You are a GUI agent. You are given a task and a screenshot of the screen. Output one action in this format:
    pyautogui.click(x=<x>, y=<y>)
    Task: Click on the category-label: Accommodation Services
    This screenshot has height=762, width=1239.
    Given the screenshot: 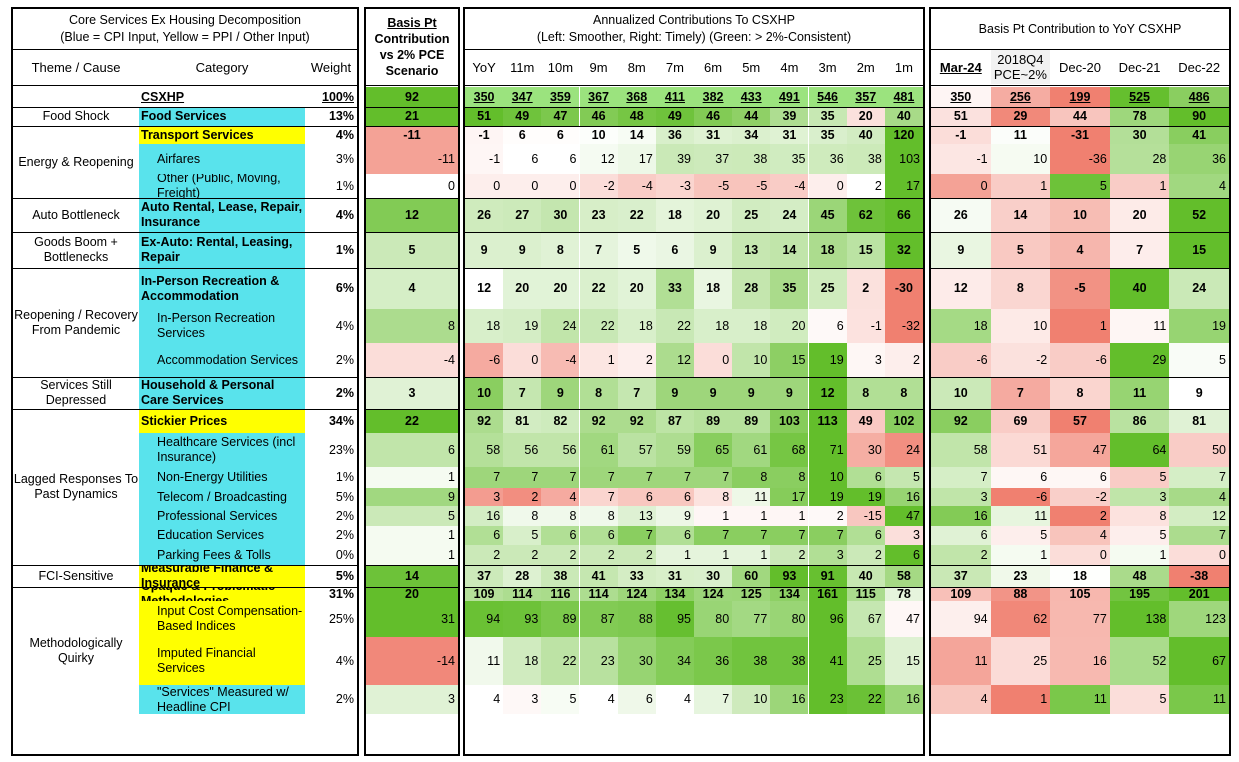 What is the action you would take?
    pyautogui.click(x=230, y=360)
    